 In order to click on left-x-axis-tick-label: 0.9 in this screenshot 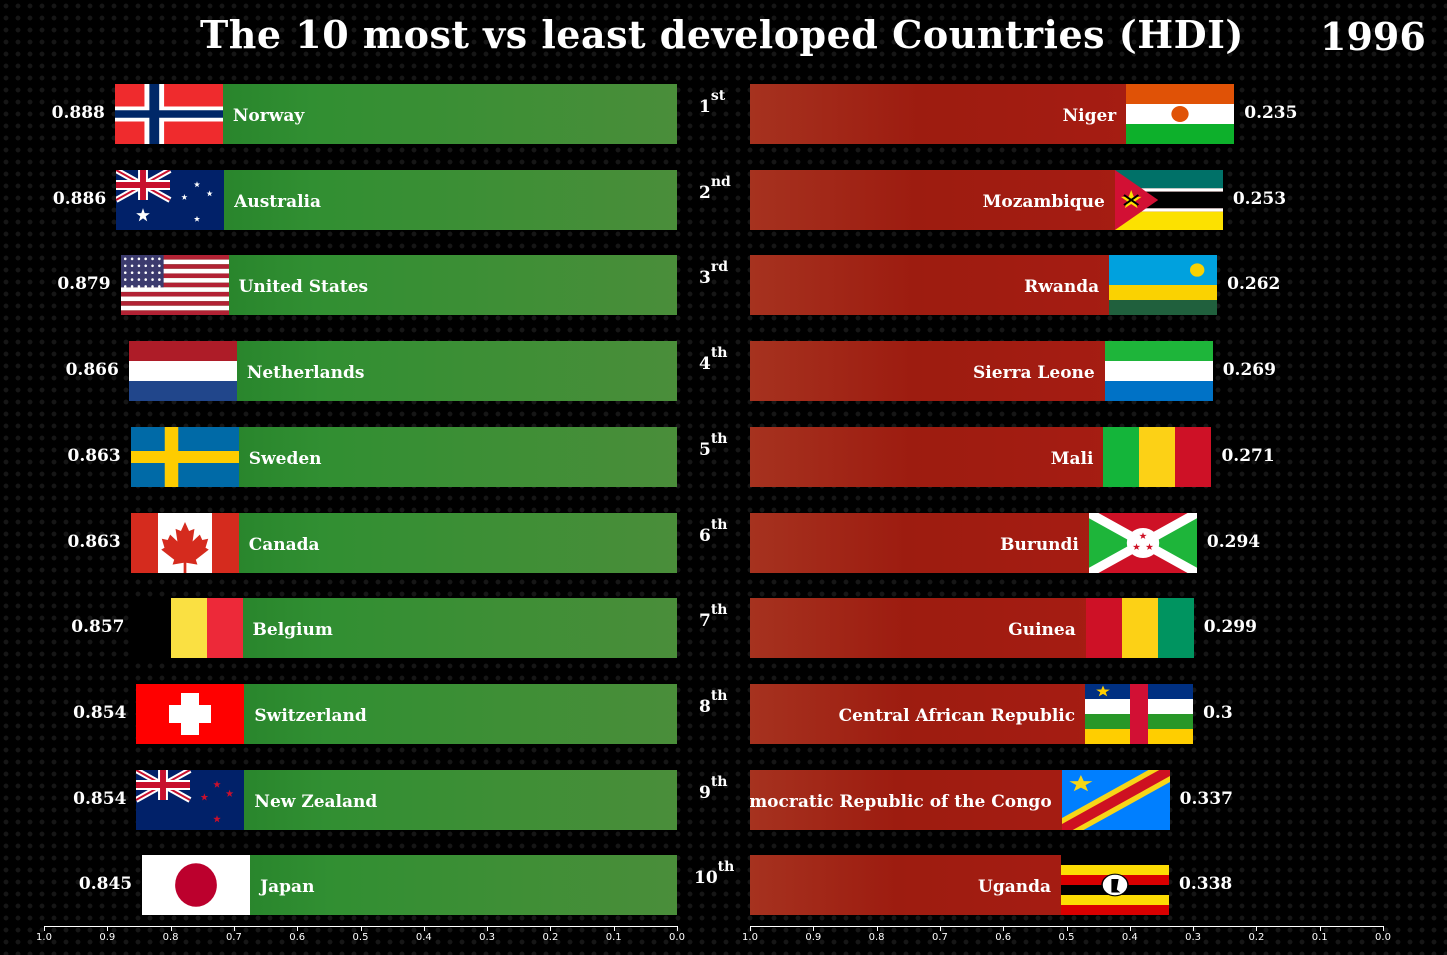, I will do `click(107, 937)`.